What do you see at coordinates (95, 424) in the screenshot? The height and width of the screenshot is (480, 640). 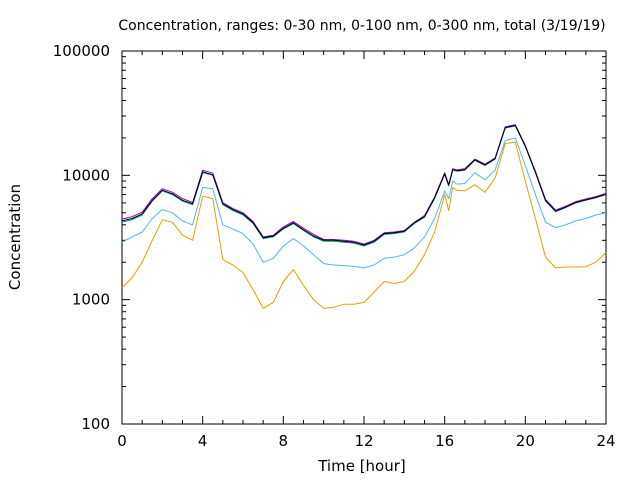 I see `y-tick-label: 100` at bounding box center [95, 424].